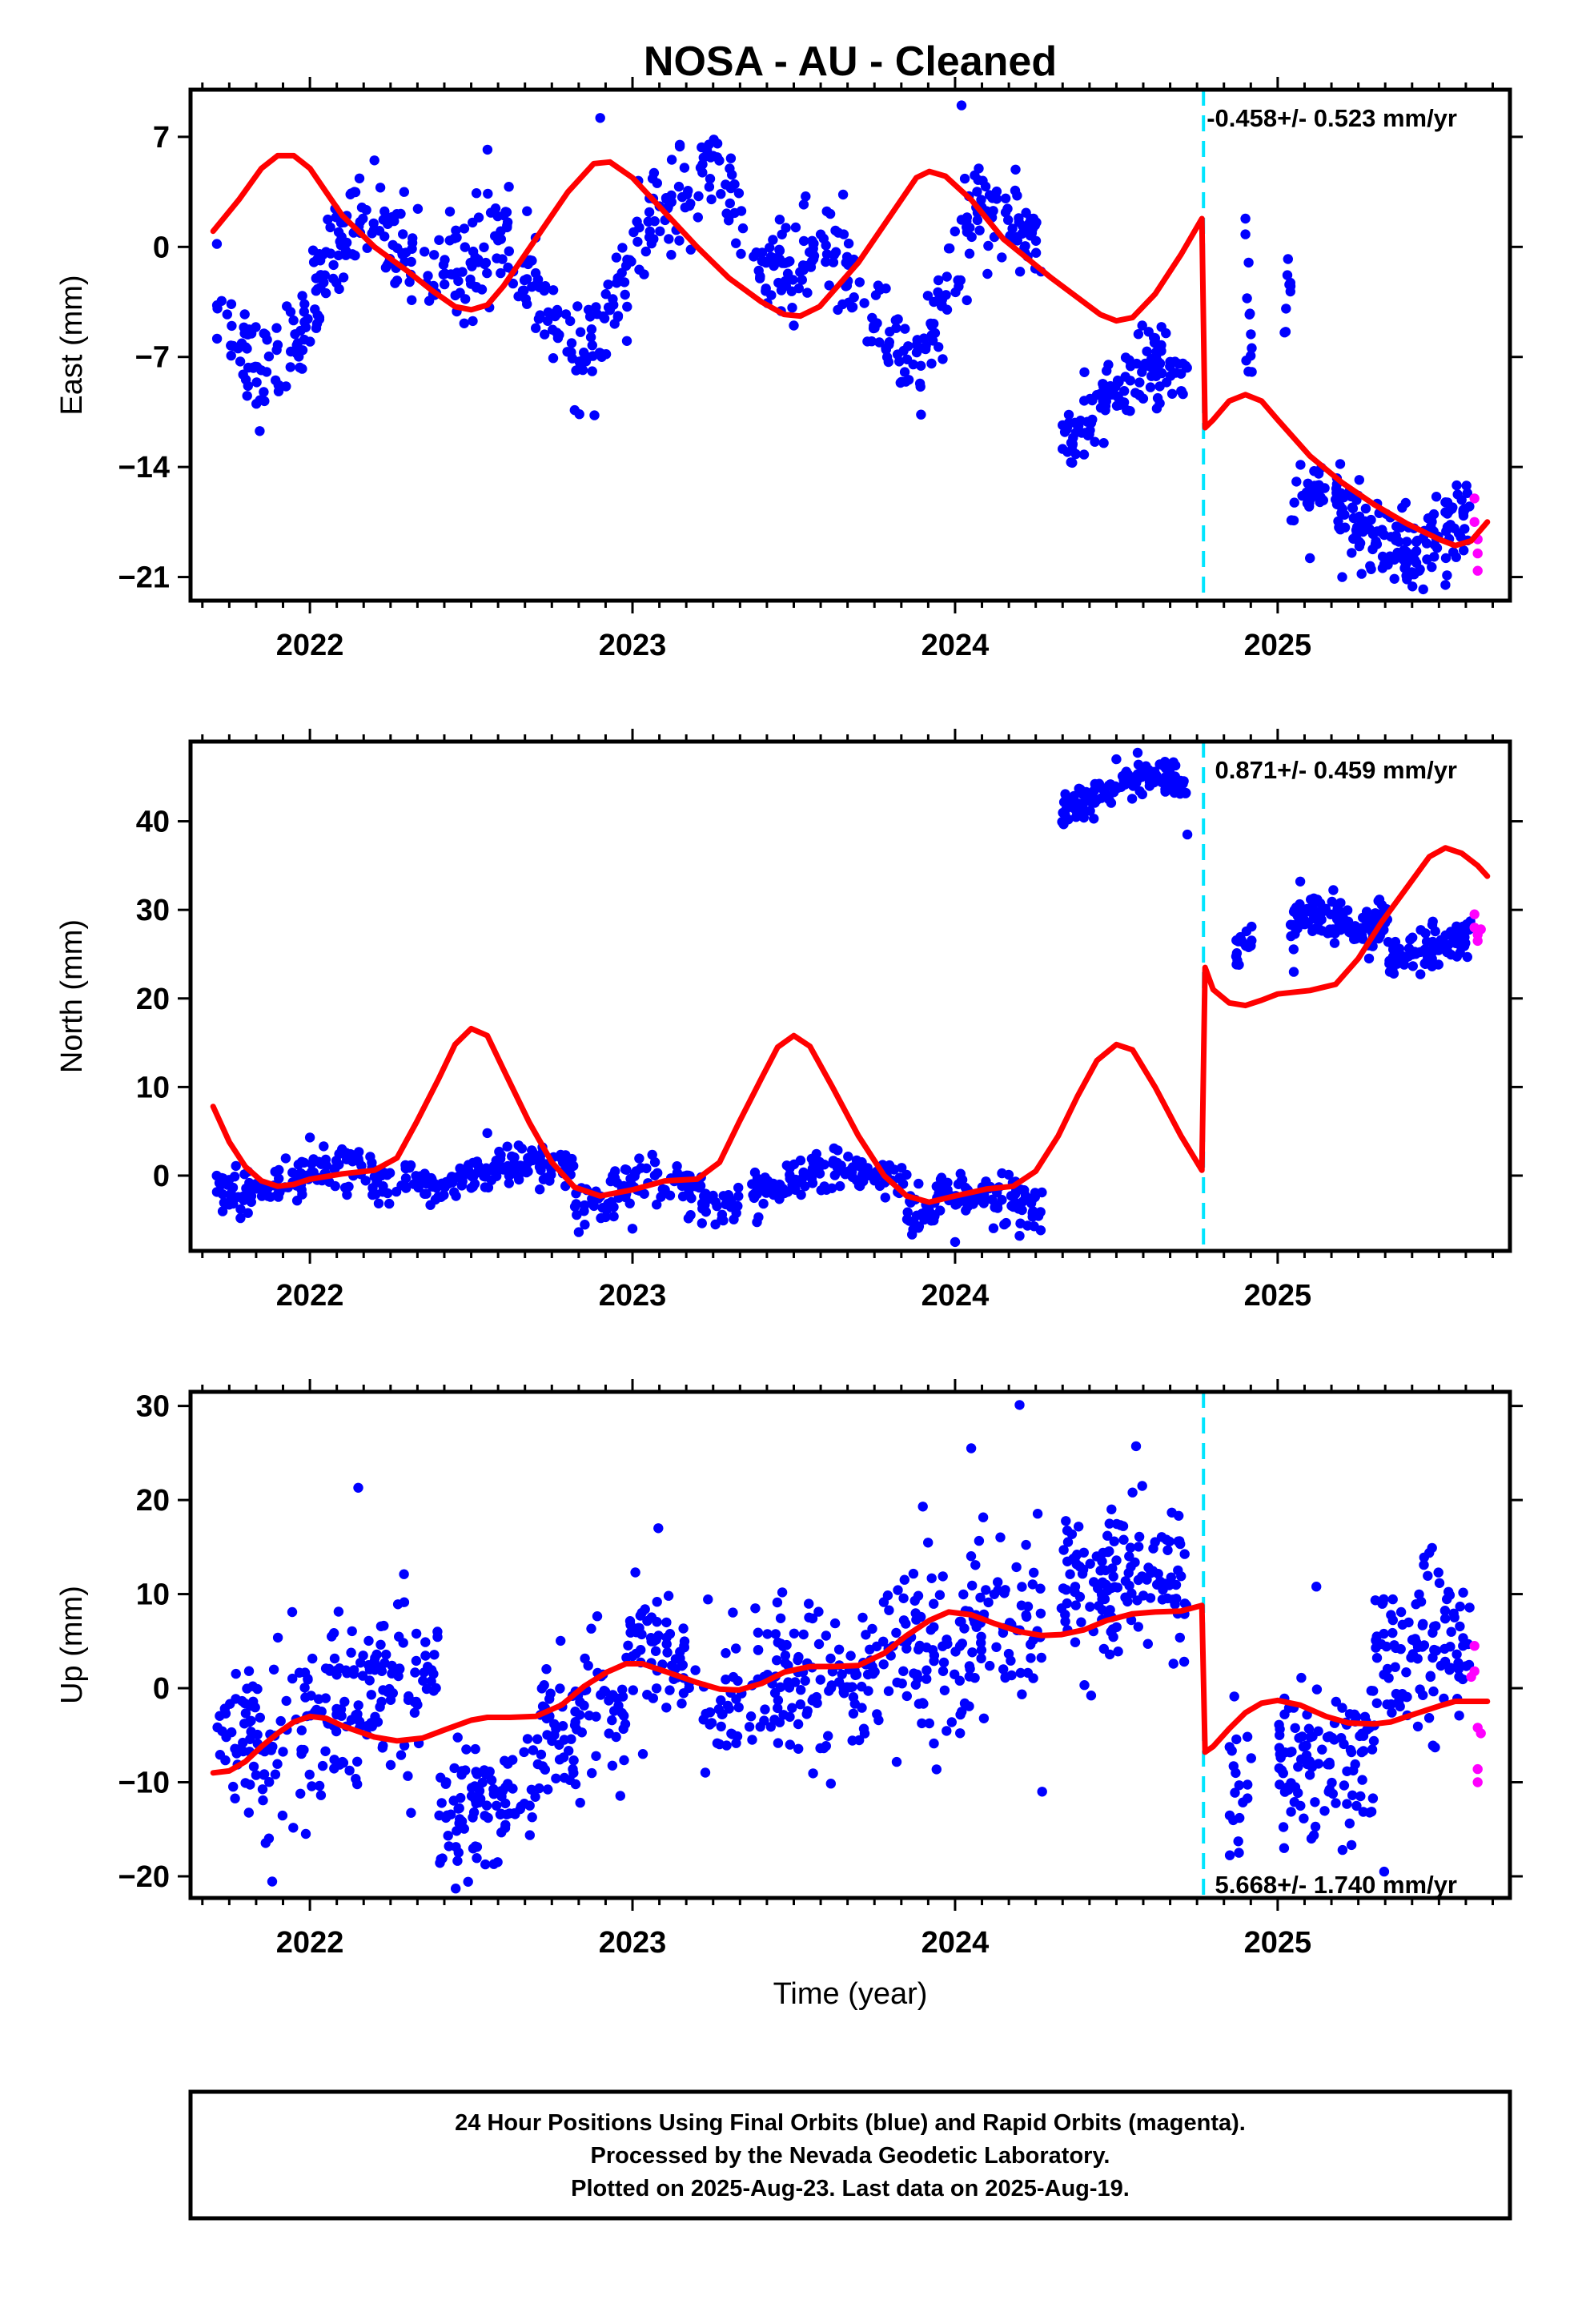 This screenshot has height=2324, width=1582. I want to click on y-tick-label: −21, so click(144, 578).